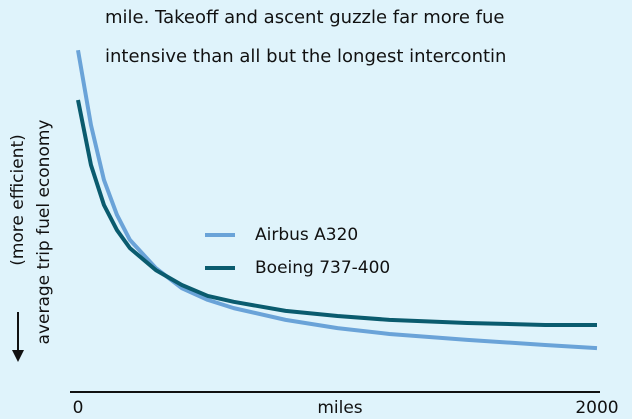  I want to click on y-axis-label: average trip fuel economy, so click(44, 232).